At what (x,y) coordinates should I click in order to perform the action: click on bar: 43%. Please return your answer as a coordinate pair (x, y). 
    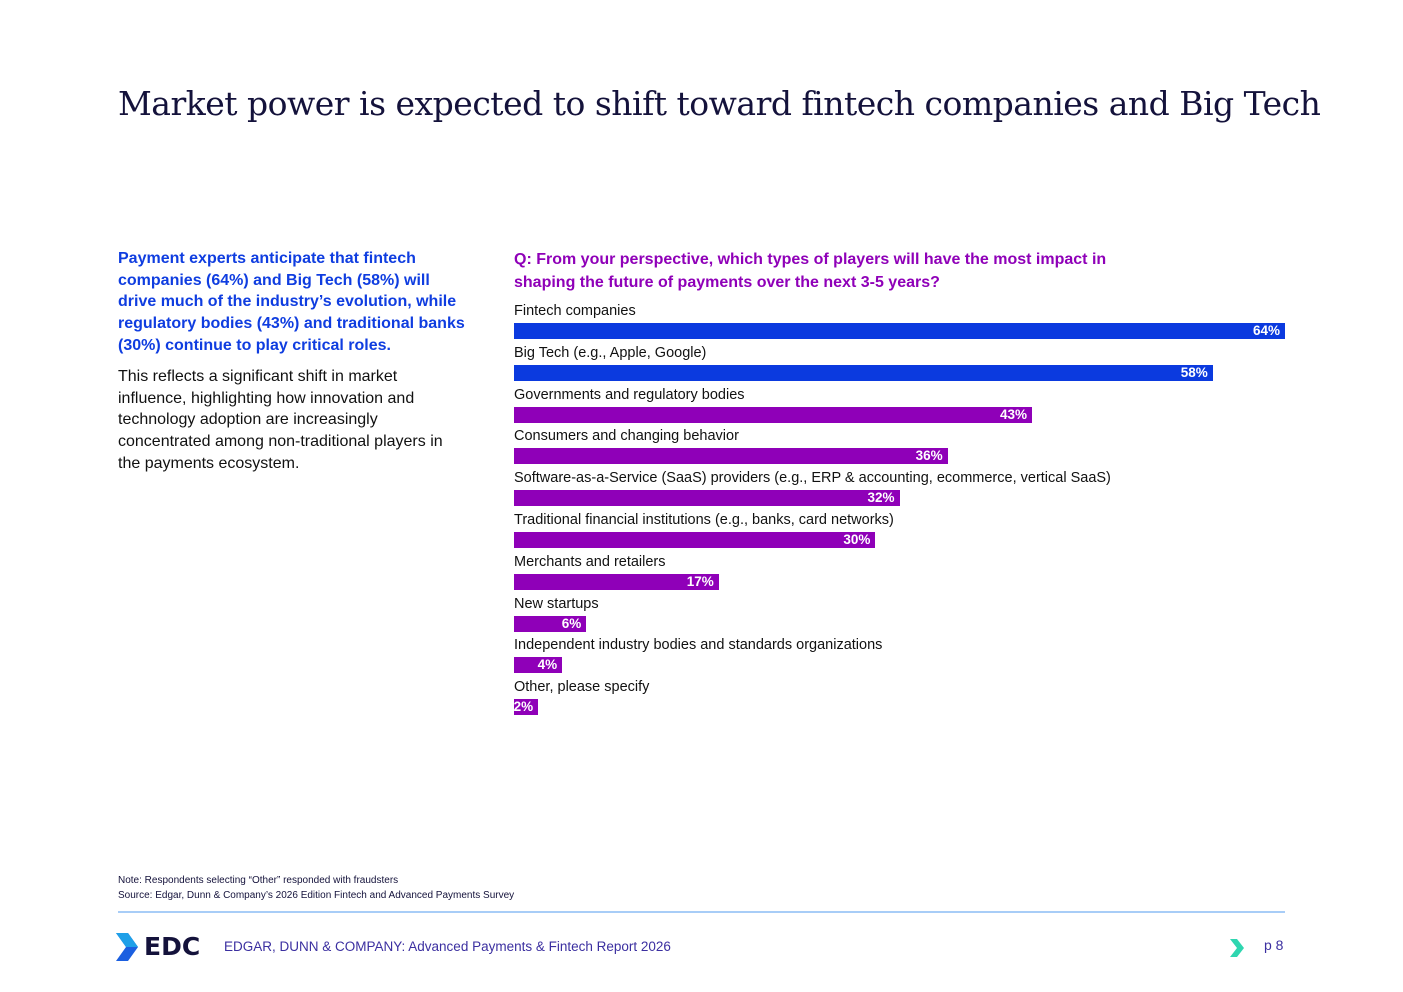
    Looking at the image, I should click on (773, 414).